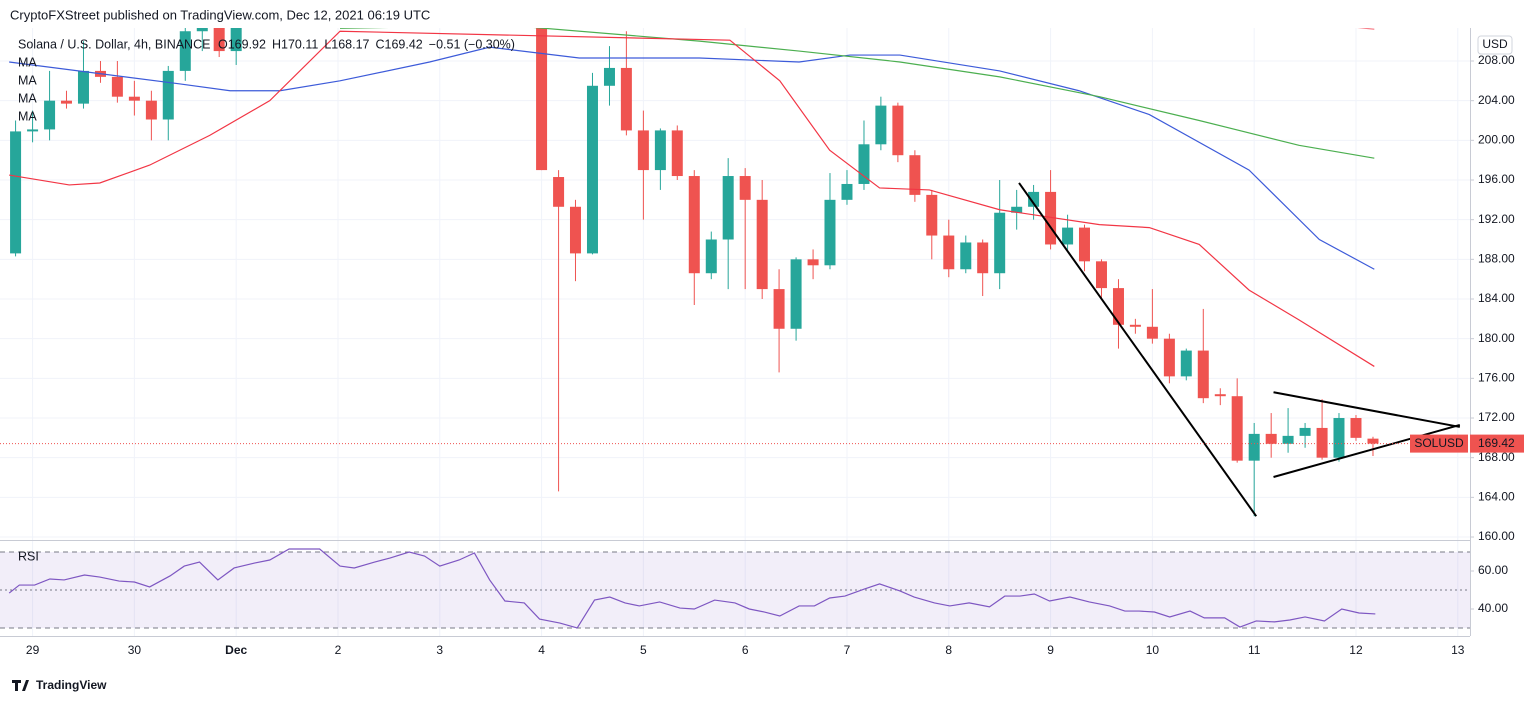 The image size is (1536, 703). I want to click on indicator-legend: MA MA MA MA, so click(27, 89).